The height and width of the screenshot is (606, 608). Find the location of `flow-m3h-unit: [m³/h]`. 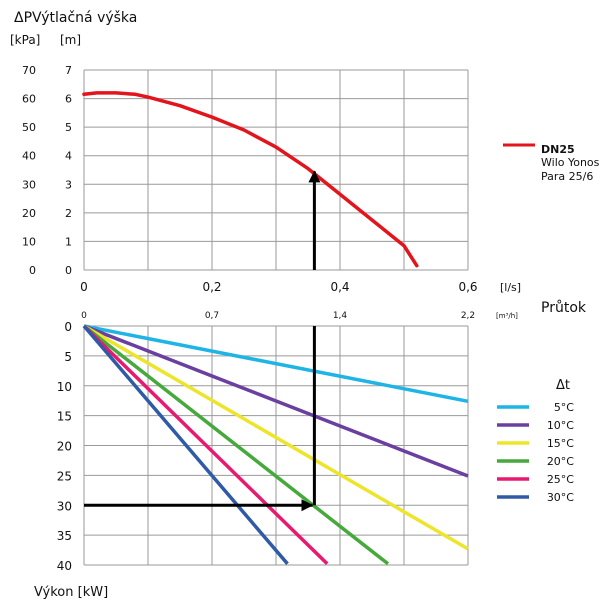

flow-m3h-unit: [m³/h] is located at coordinates (507, 316).